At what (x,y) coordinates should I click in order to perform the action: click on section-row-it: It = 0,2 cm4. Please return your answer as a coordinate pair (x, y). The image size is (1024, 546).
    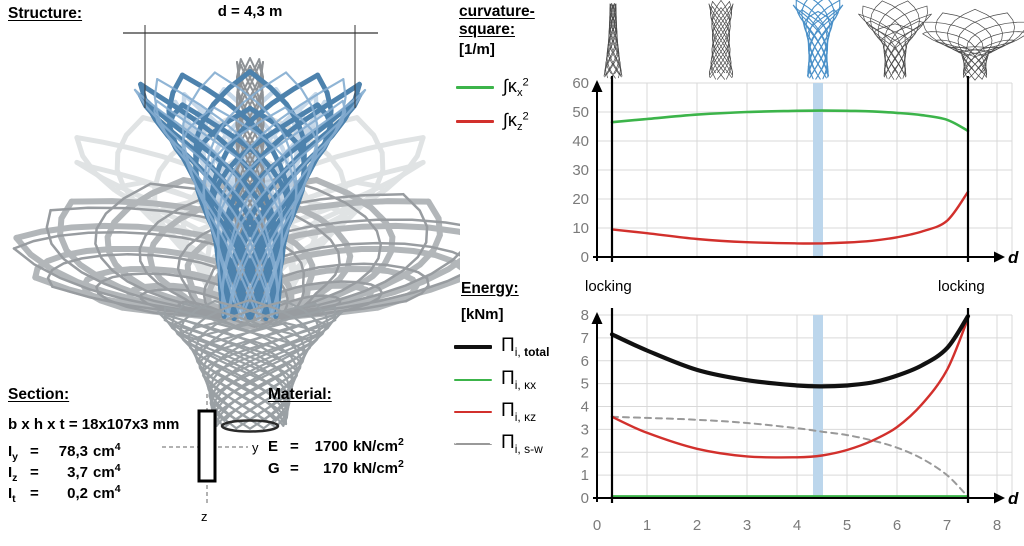
    Looking at the image, I should click on (64, 494).